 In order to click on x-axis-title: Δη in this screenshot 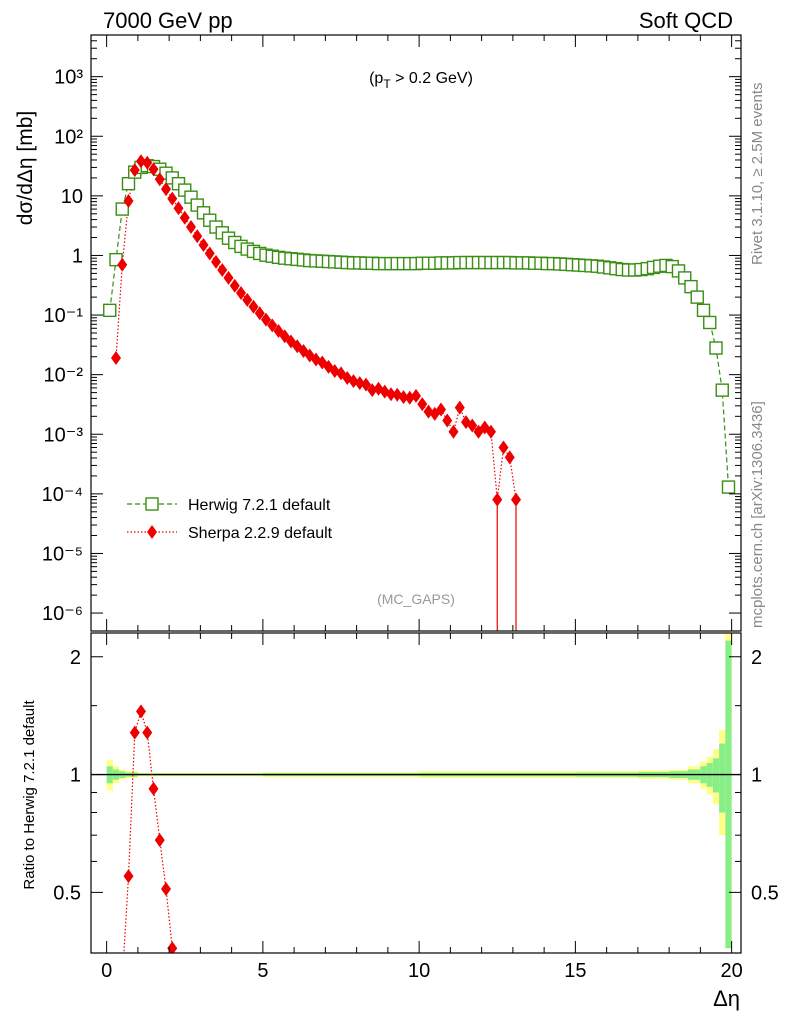, I will do `click(726, 998)`.